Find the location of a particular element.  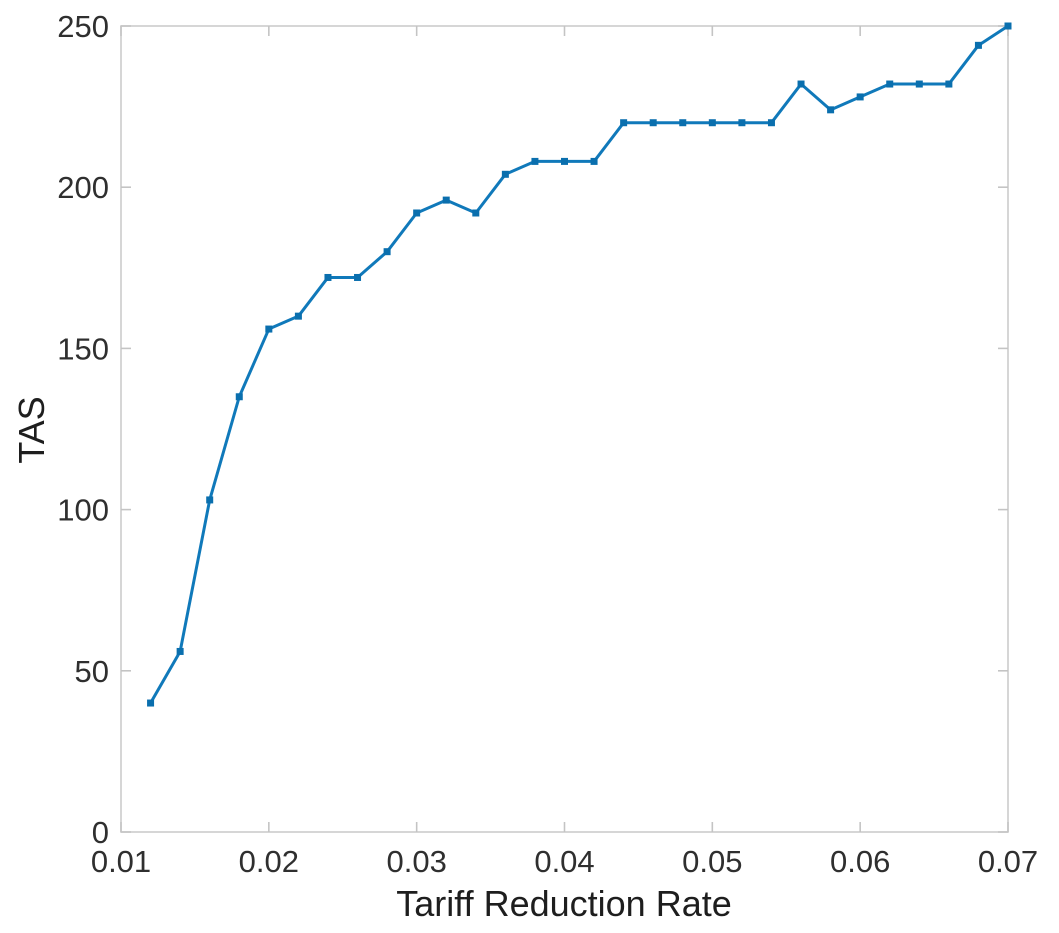

y-tick-label: 100 is located at coordinates (83, 510).